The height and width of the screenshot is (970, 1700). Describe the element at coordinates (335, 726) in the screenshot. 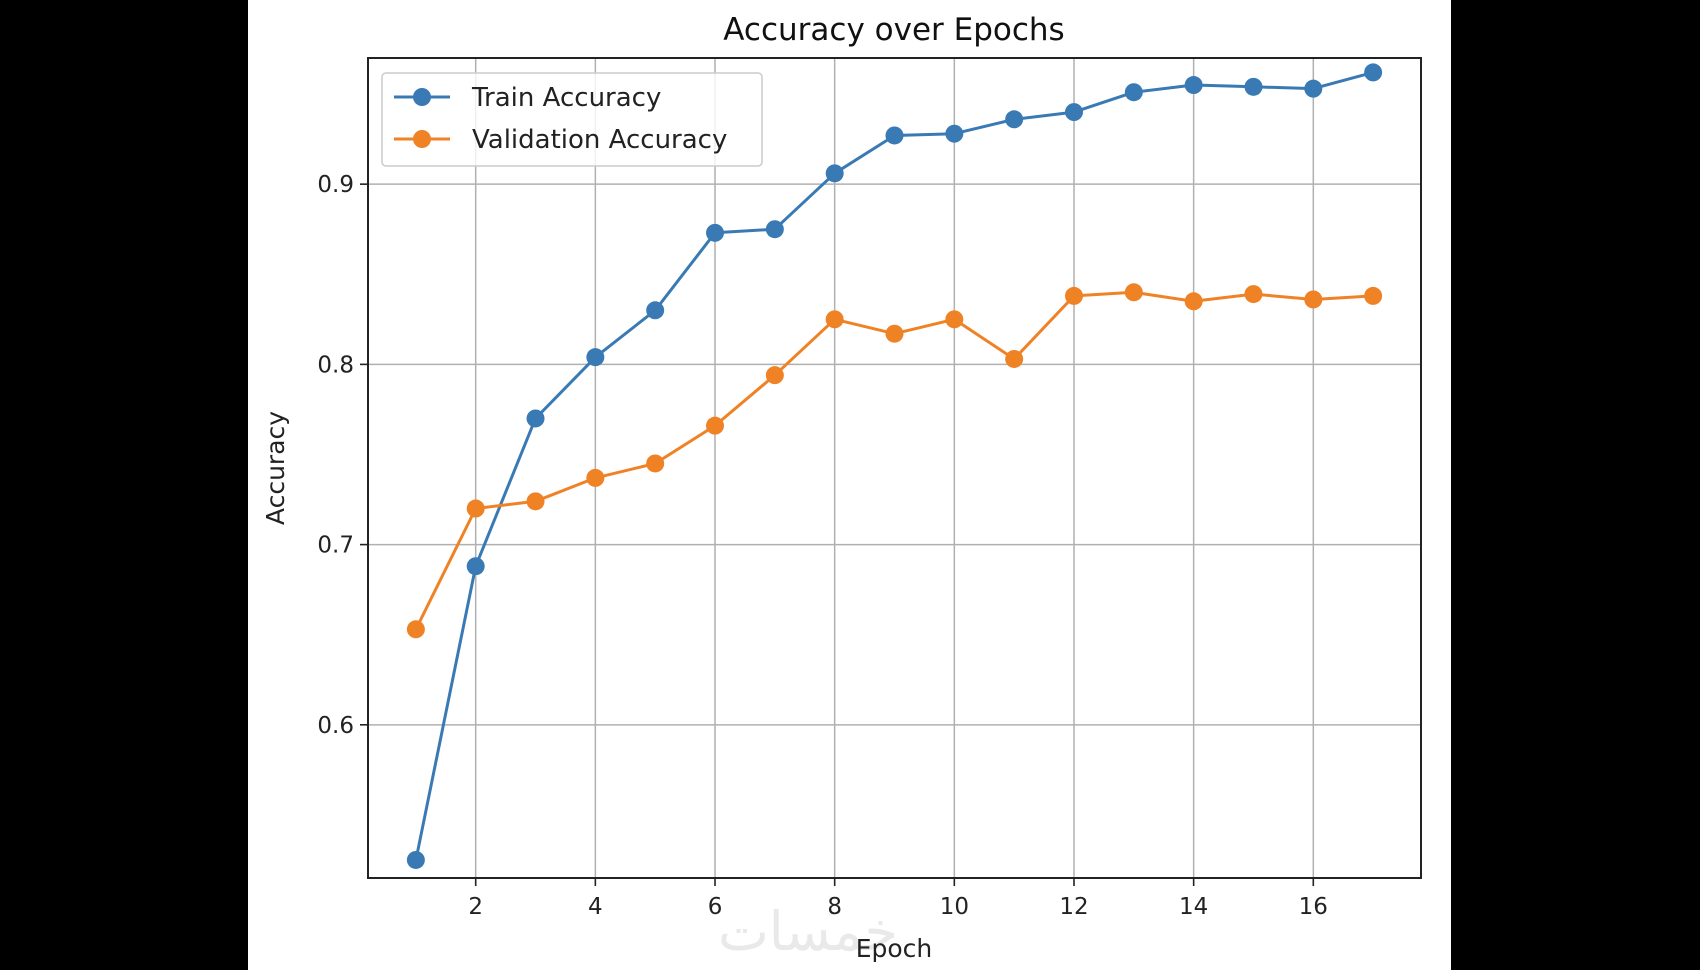

I see `y-tick-label: 0.6` at that location.